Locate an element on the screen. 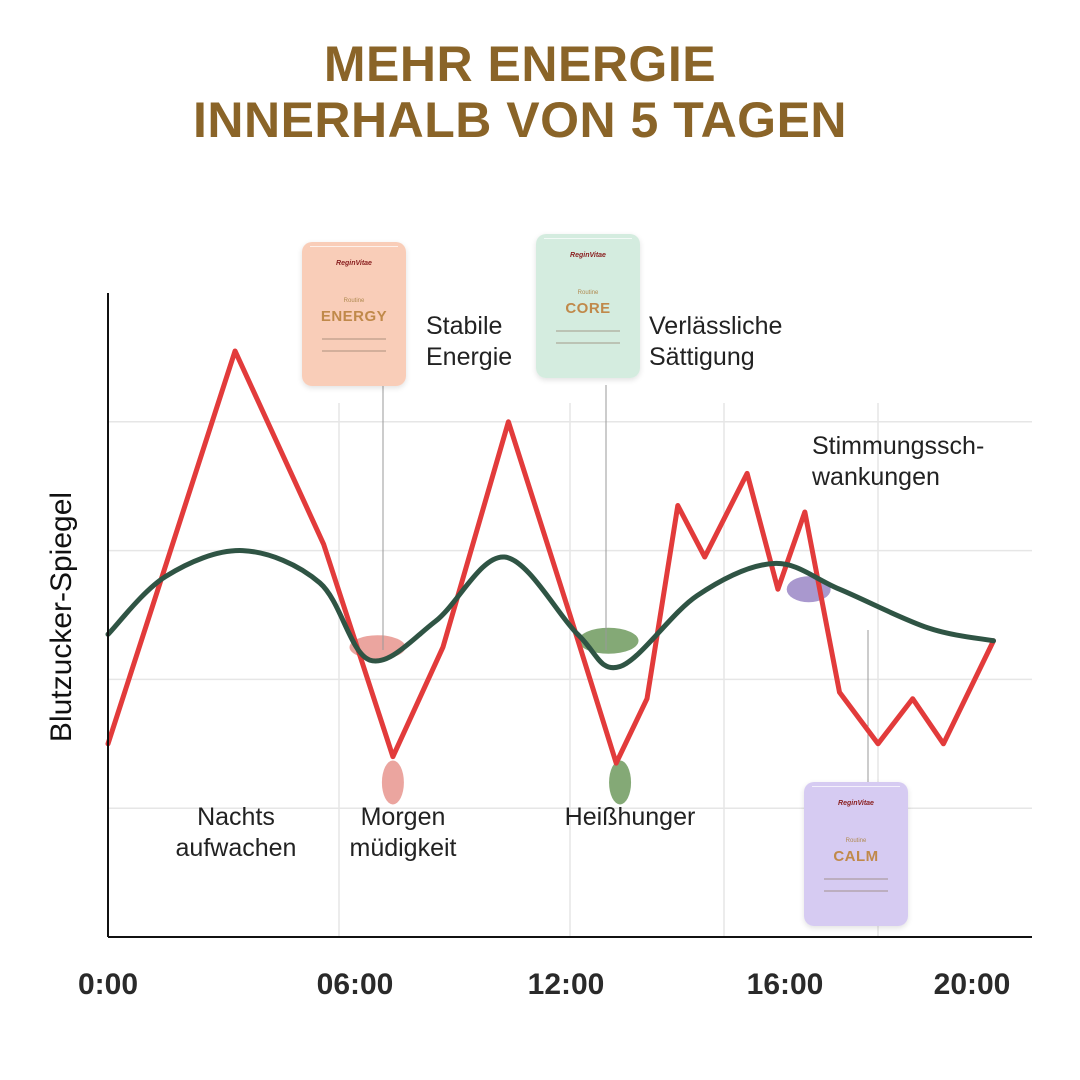  x-tick-label: 12:00 is located at coordinates (566, 984).